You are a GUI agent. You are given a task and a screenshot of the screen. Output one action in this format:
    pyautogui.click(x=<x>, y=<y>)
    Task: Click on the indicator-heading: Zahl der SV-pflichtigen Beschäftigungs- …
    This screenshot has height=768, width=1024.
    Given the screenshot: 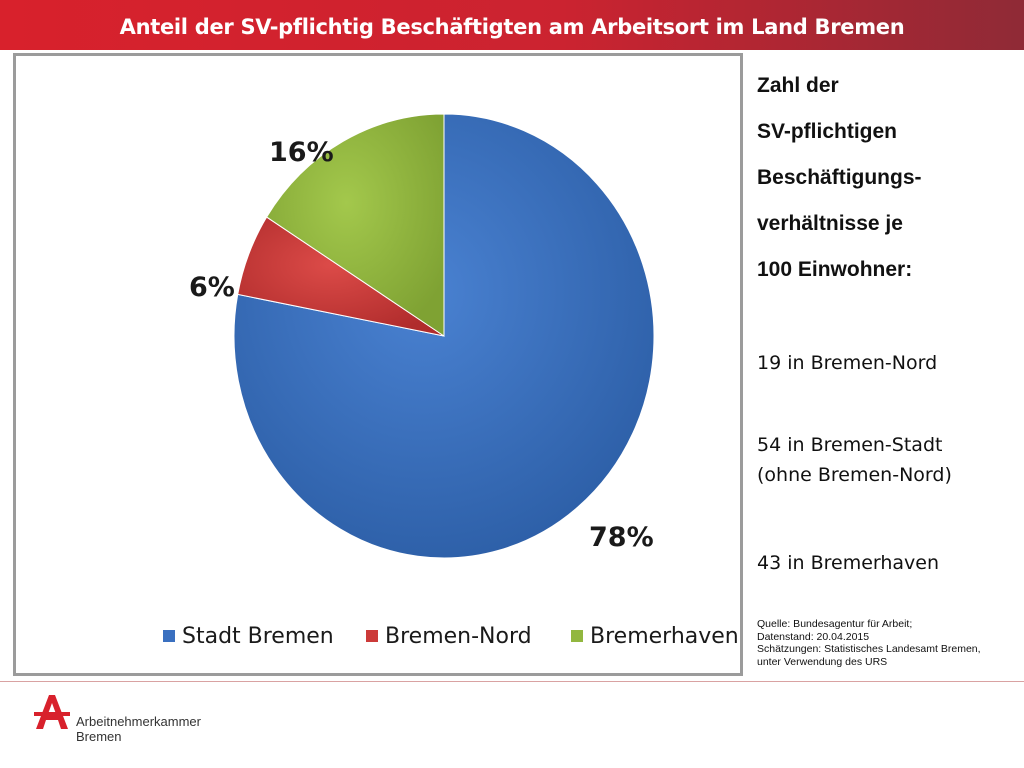 What is the action you would take?
    pyautogui.click(x=877, y=185)
    